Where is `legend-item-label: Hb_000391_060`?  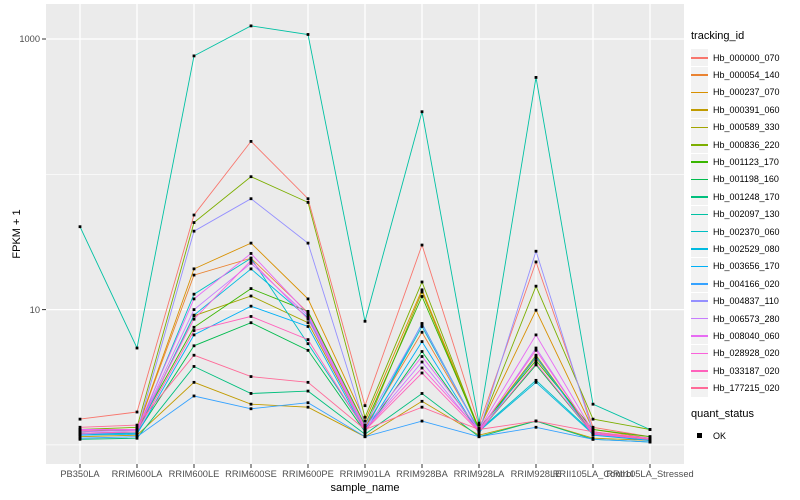
legend-item-label: Hb_000391_060 is located at coordinates (746, 109).